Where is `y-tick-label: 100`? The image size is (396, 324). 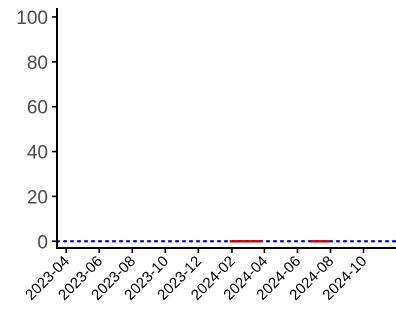
y-tick-label: 100 is located at coordinates (32, 18).